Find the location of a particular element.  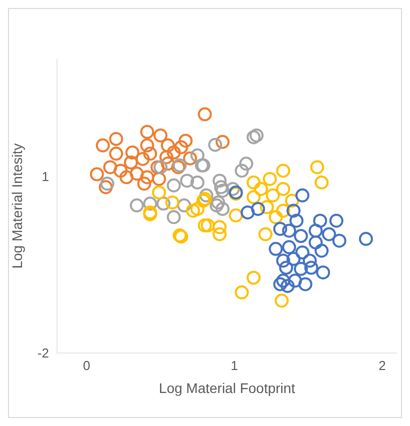

y-axis-title: Log Material Intesity is located at coordinates (16, 206).